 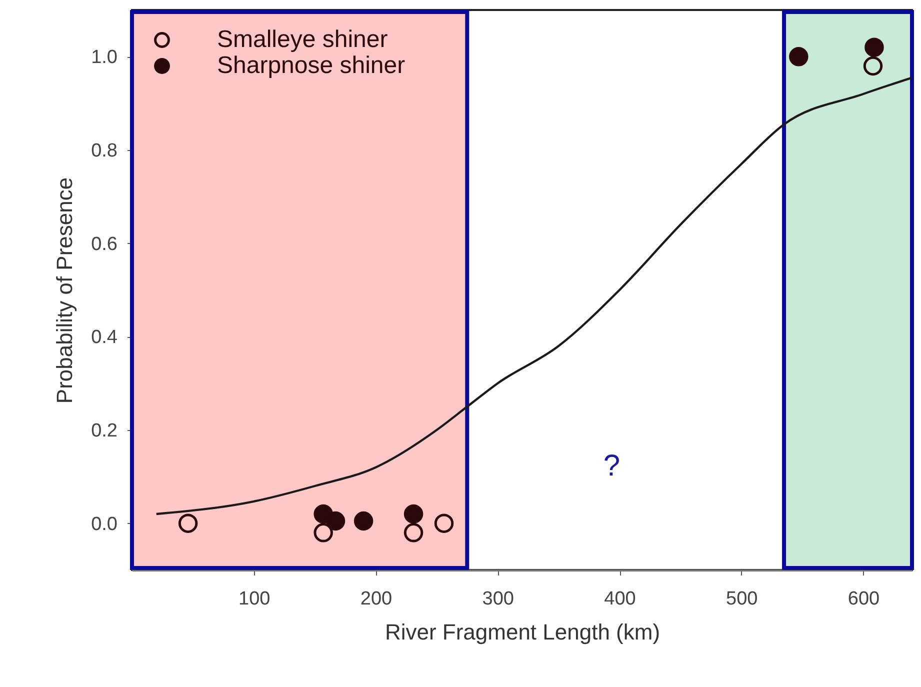 I want to click on y-tick-label: 0.0, so click(x=104, y=524).